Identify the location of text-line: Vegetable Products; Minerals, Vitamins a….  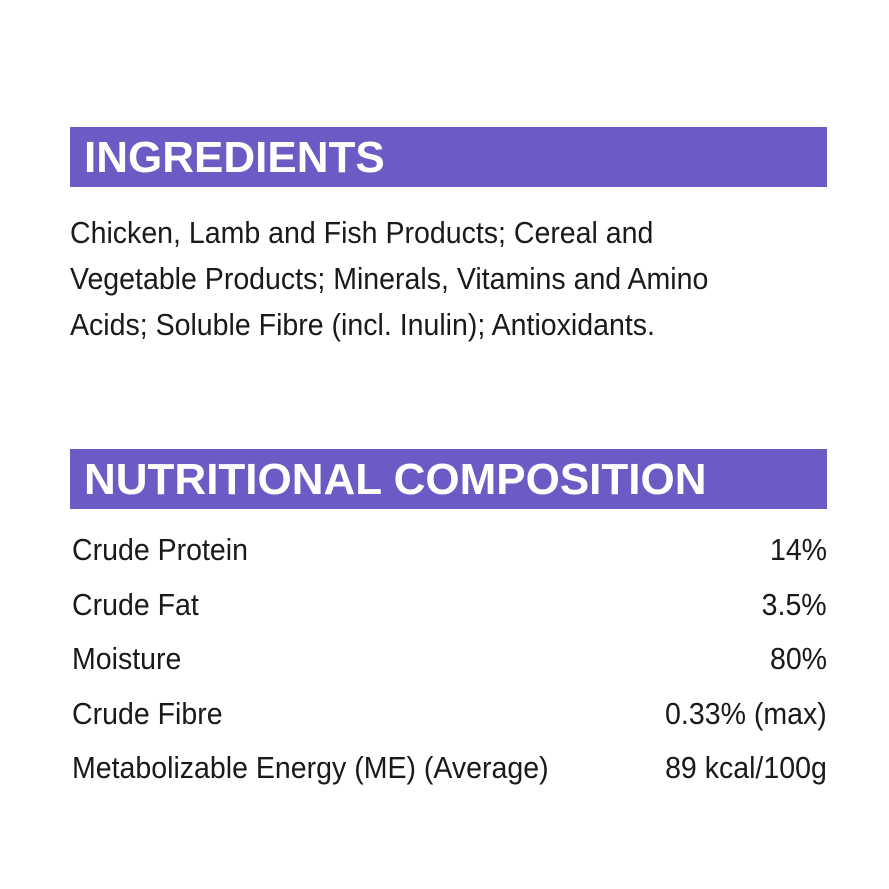
(389, 278).